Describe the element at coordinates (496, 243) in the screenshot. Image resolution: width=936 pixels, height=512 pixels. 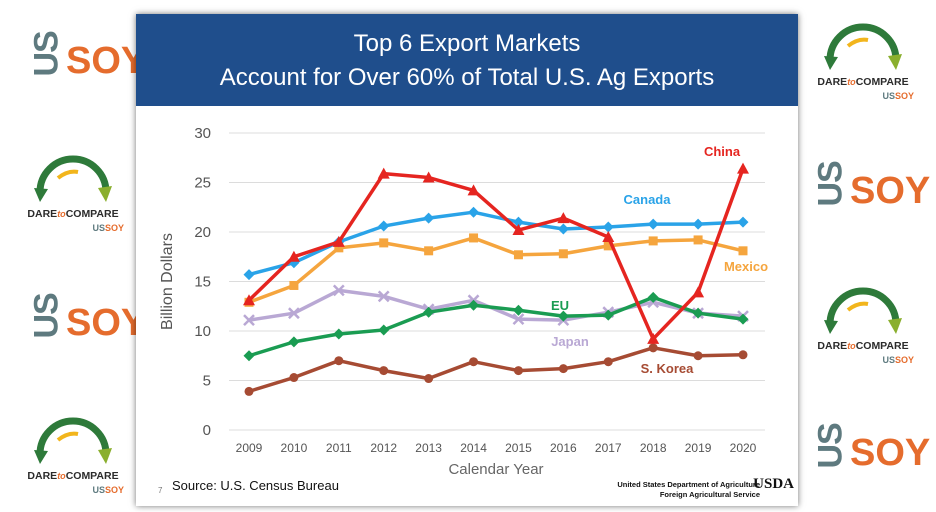
I see `series-line-canada` at that location.